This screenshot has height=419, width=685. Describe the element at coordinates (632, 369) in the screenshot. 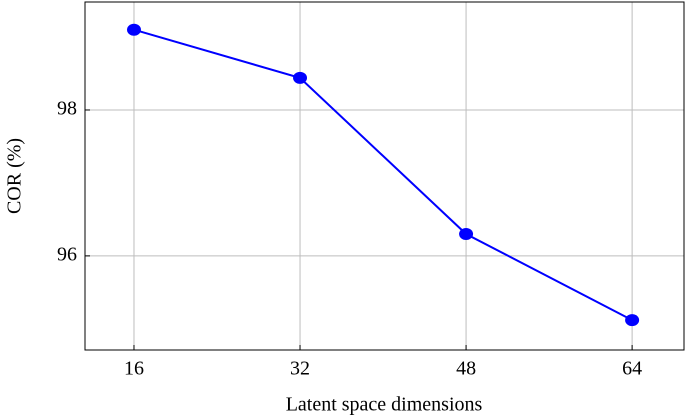

I see `x-tick-label: 64` at that location.